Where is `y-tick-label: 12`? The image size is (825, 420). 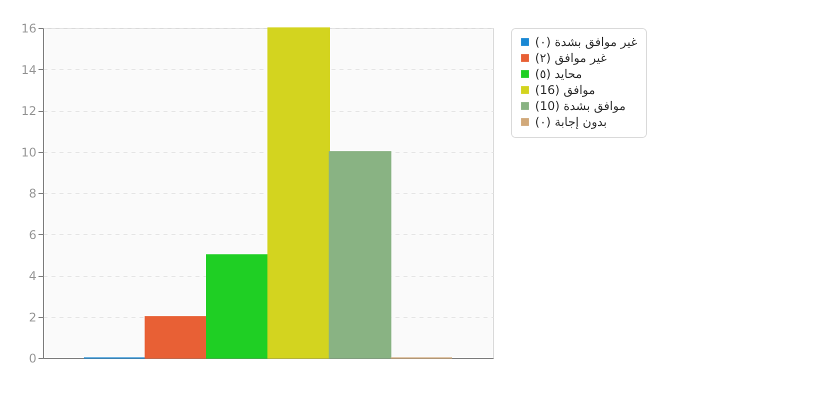
y-tick-label: 12 is located at coordinates (28, 111).